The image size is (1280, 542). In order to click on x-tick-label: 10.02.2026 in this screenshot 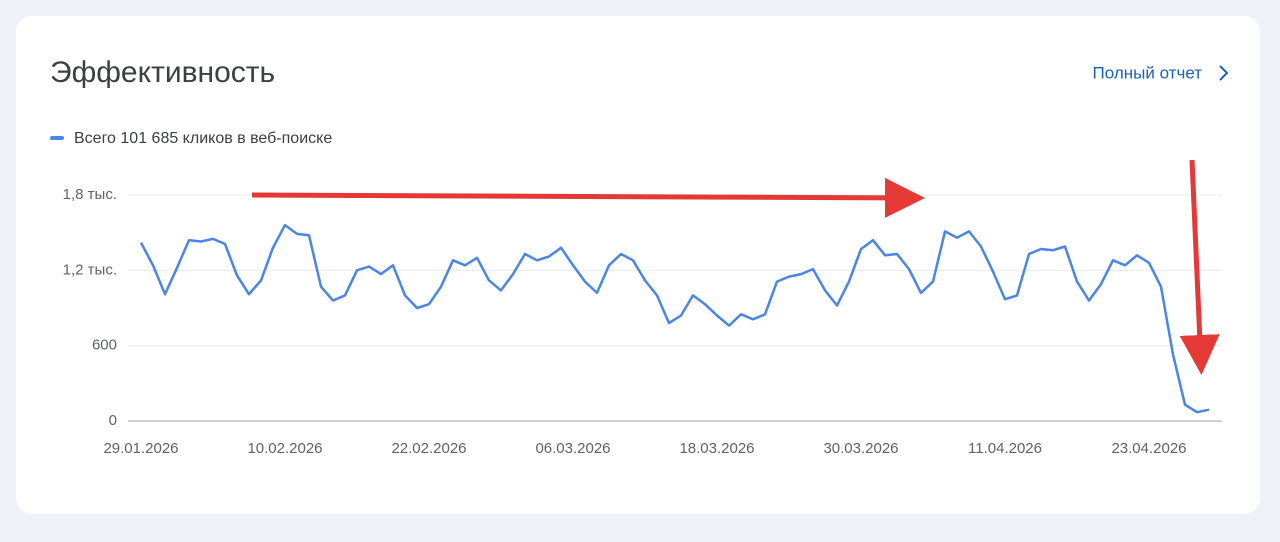, I will do `click(284, 448)`.